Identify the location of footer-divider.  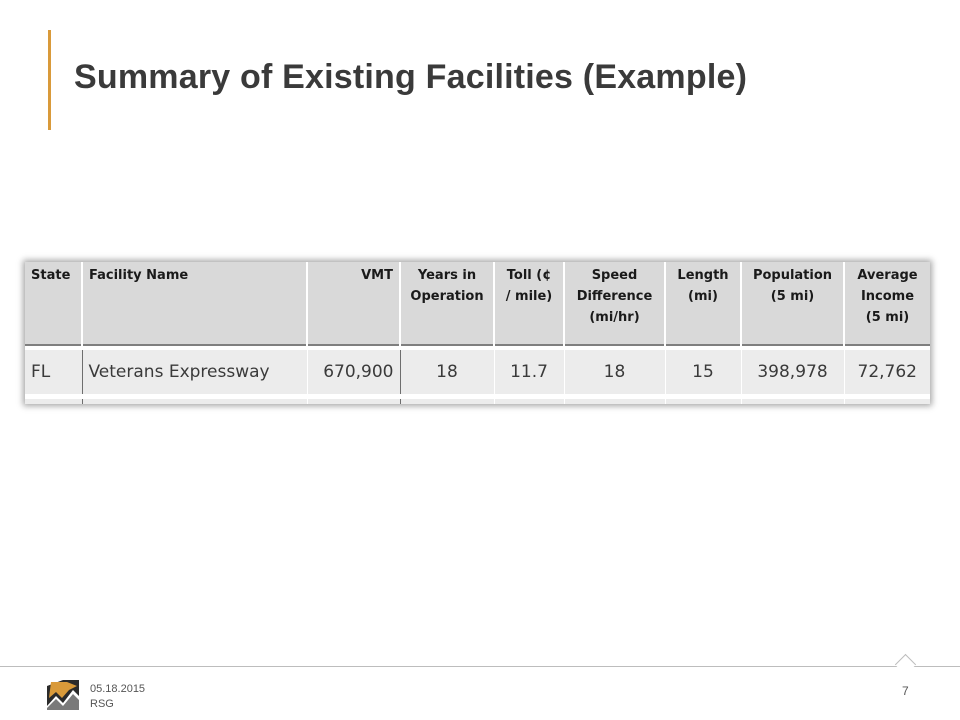
(480, 666).